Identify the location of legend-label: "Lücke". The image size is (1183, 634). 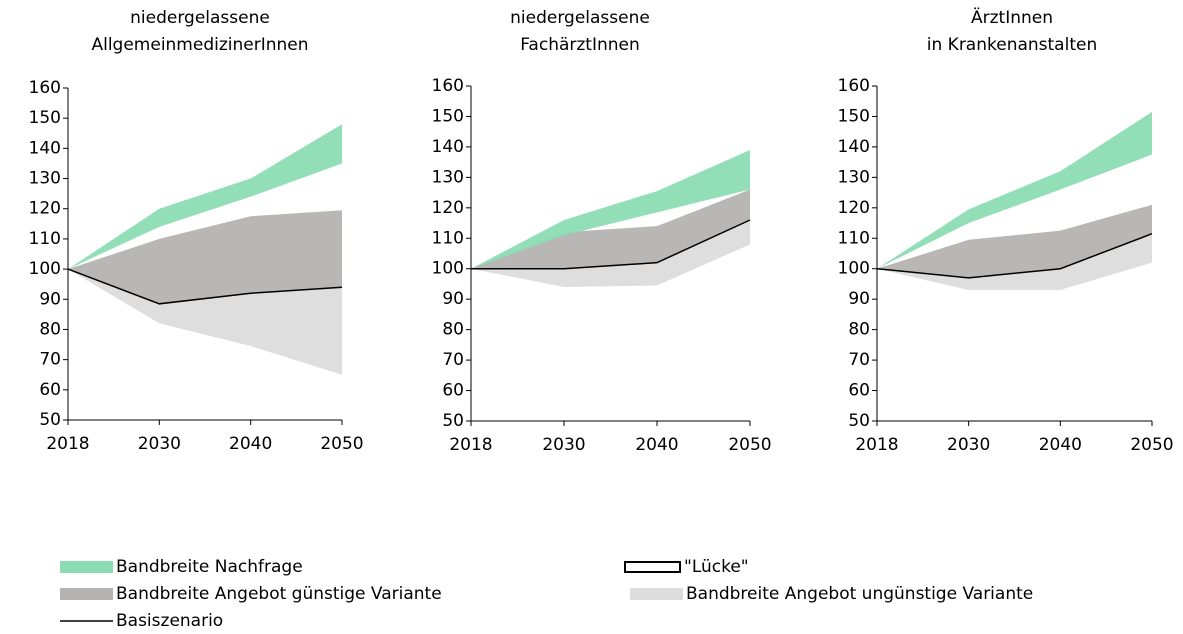
(716, 567).